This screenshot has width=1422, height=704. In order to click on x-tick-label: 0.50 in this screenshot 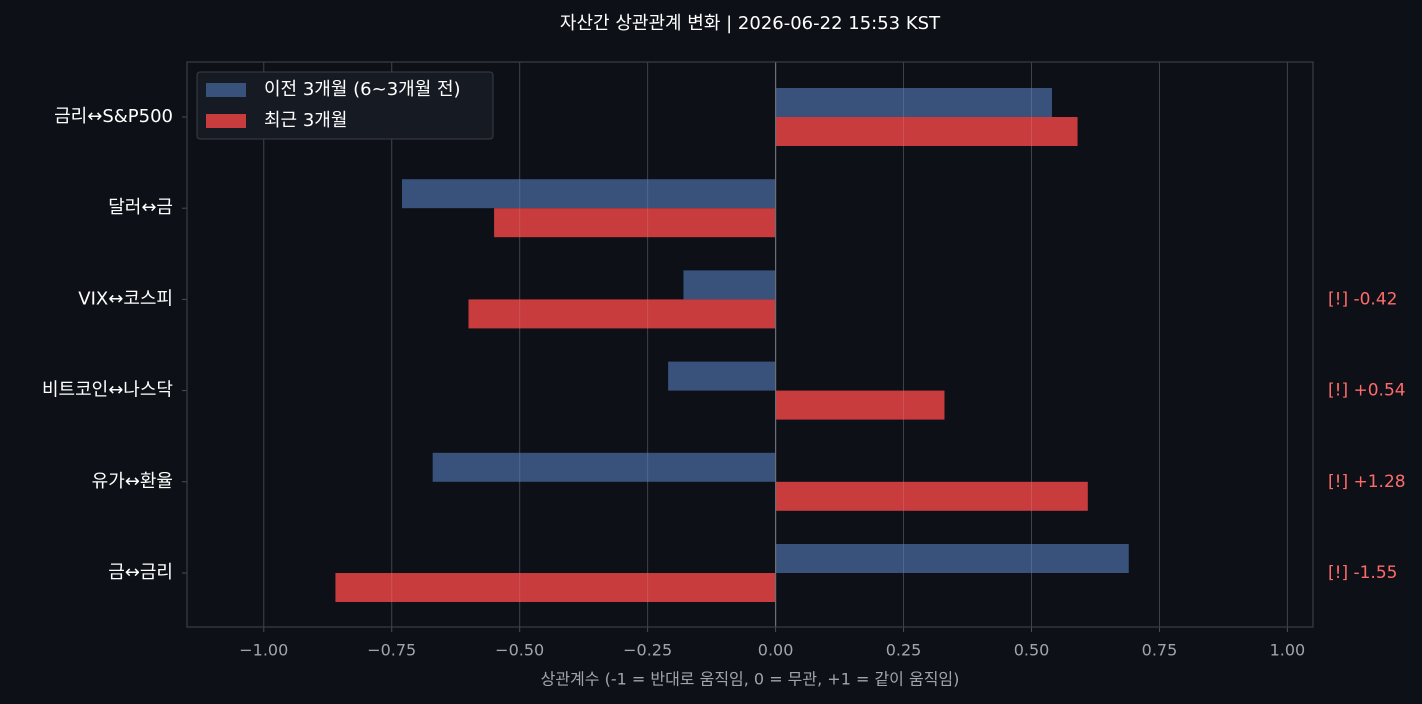, I will do `click(1032, 650)`.